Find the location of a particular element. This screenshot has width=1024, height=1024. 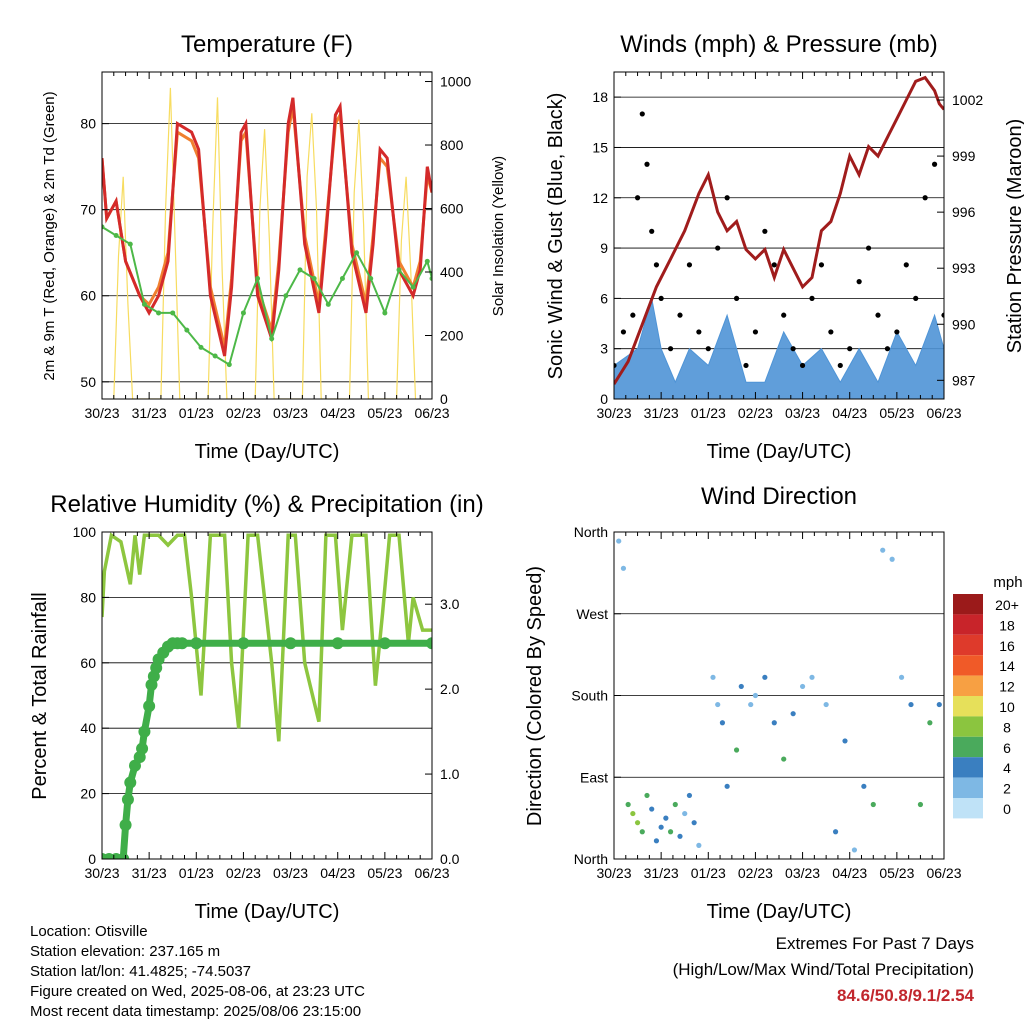

y-tick-right-label: 1.0 is located at coordinates (450, 774).